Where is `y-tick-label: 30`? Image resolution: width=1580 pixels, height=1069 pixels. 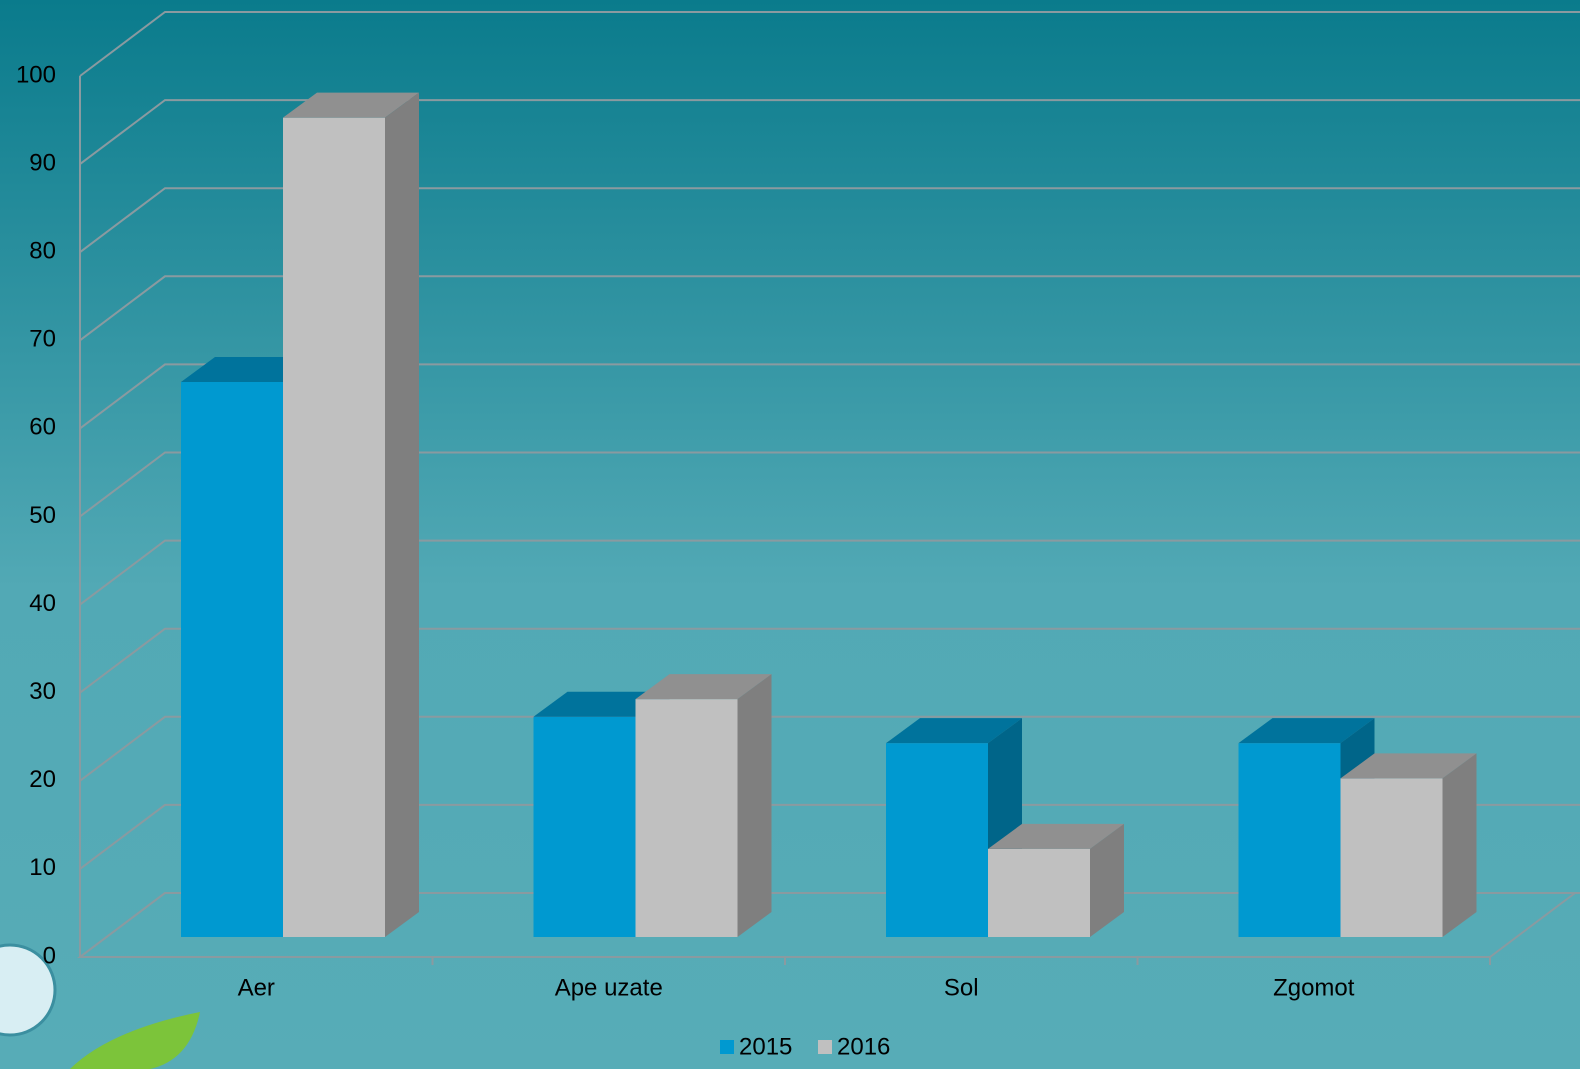 y-tick-label: 30 is located at coordinates (42, 691).